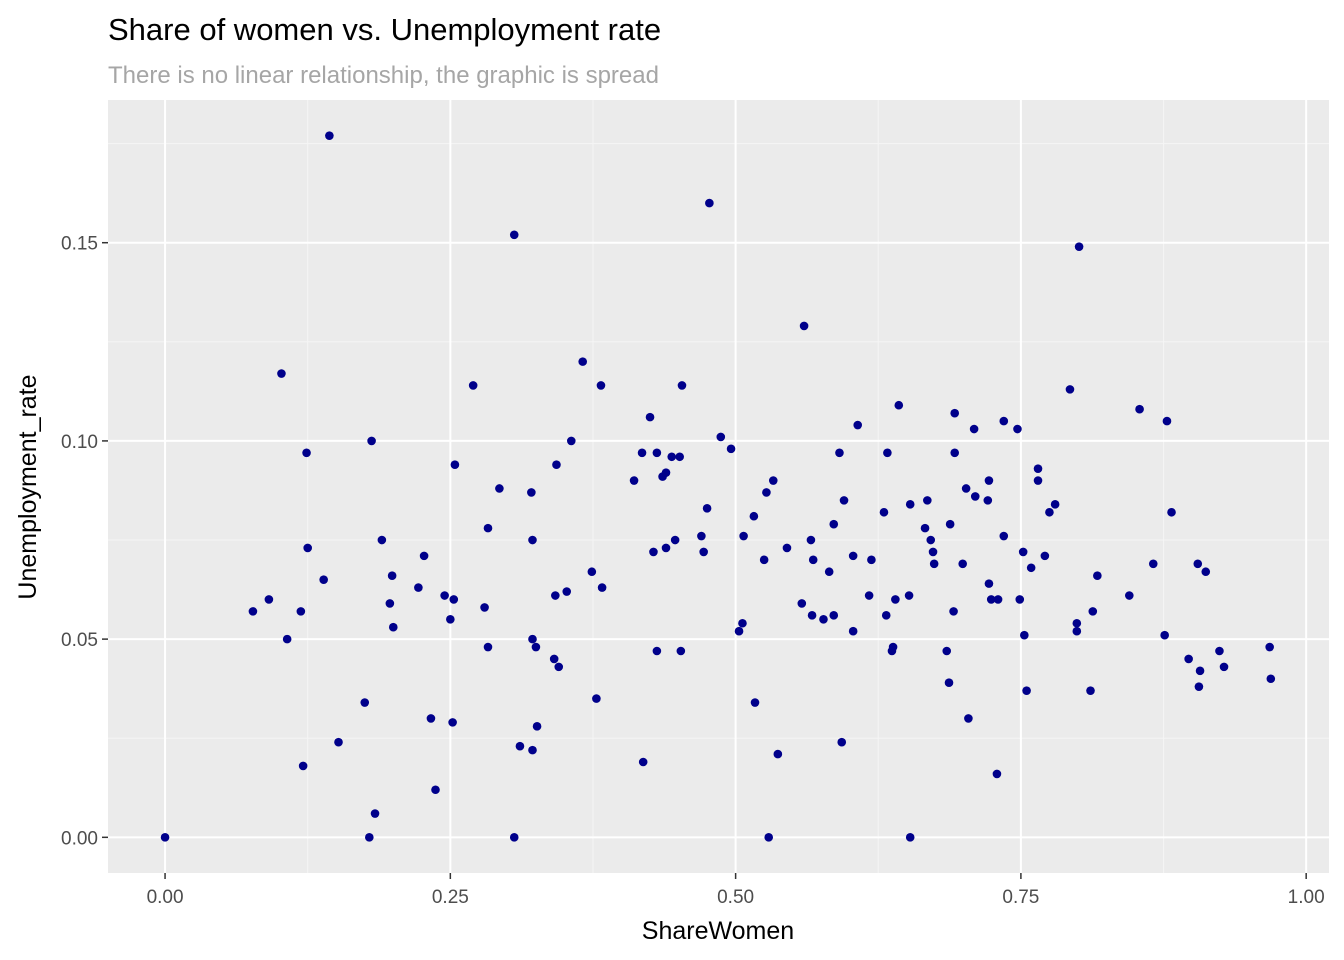 This screenshot has height=960, width=1344. Describe the element at coordinates (735, 897) in the screenshot. I see `x-tick-label: 0.50` at that location.